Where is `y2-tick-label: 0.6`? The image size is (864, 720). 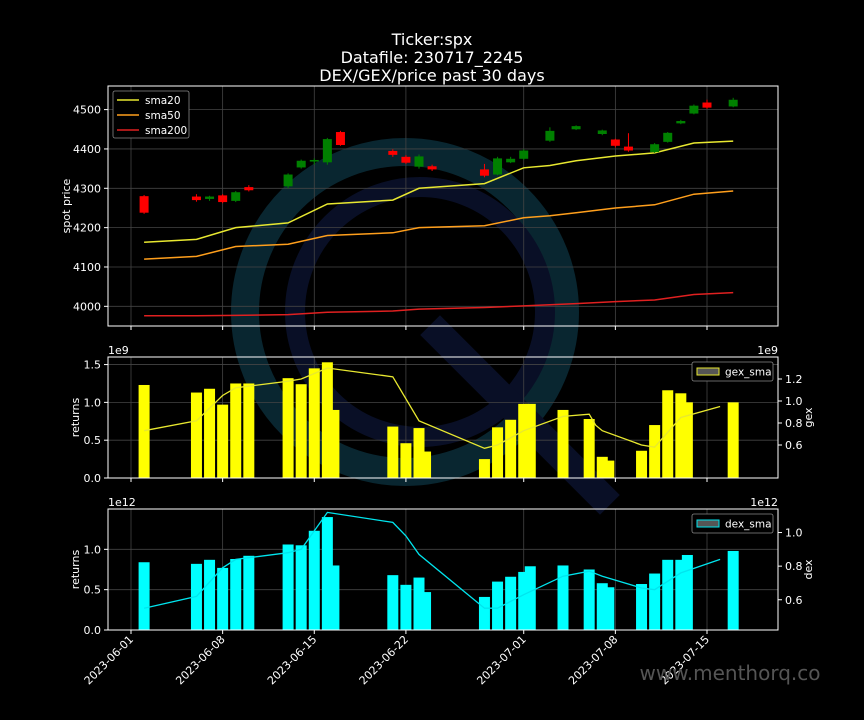 y2-tick-label: 0.6 is located at coordinates (794, 600).